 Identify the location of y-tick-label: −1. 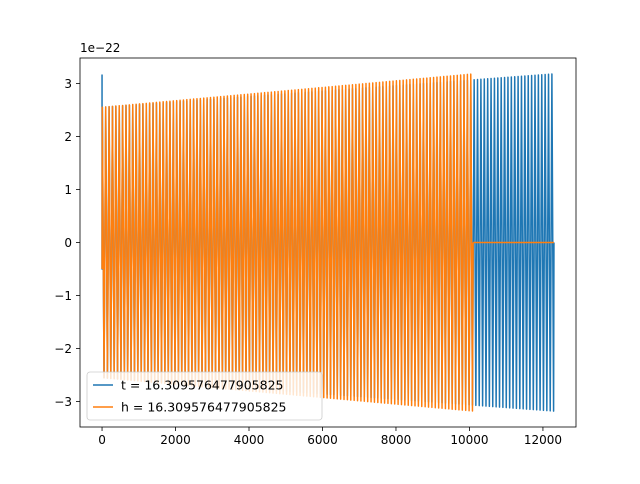
(63, 296).